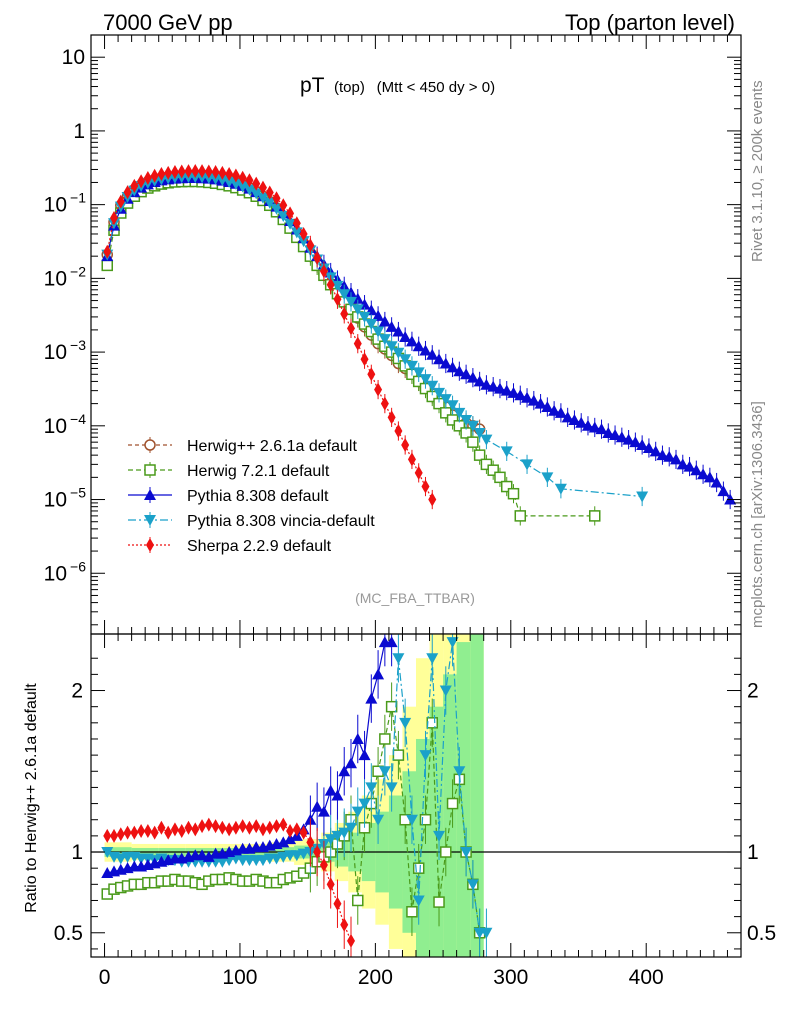  What do you see at coordinates (375, 977) in the screenshot?
I see `ratio-xtick-label: 200` at bounding box center [375, 977].